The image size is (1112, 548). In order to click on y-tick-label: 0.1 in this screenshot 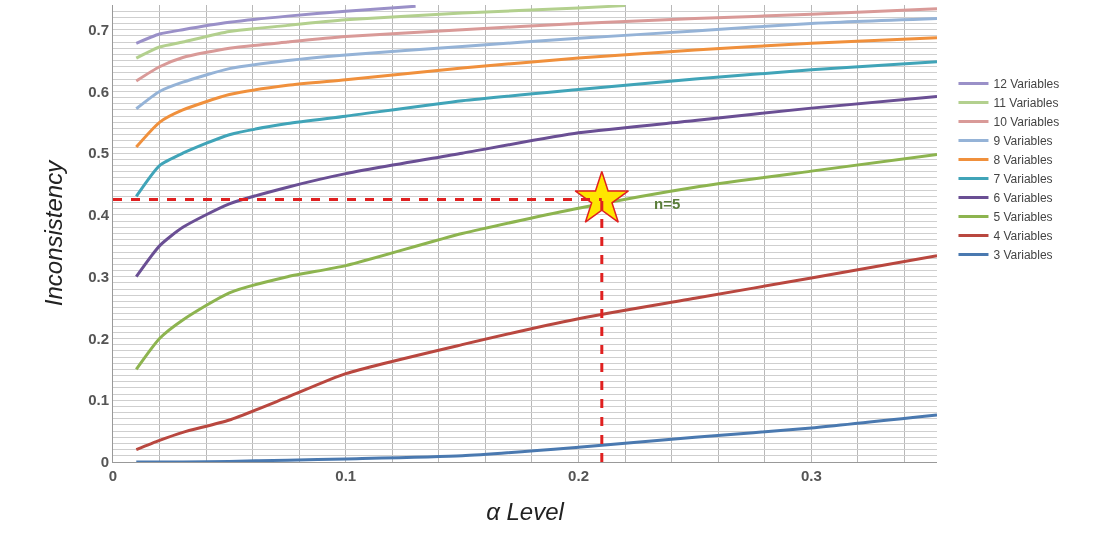, I will do `click(98, 400)`.